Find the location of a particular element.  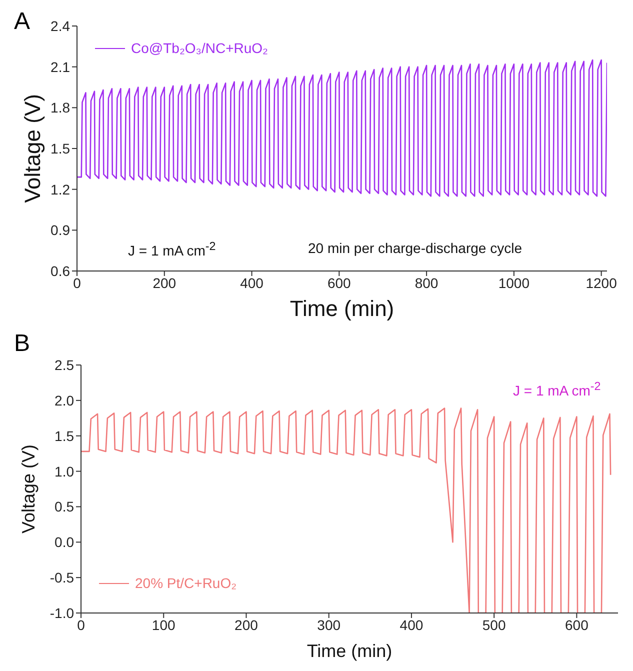

y-tick-label: -1.0 is located at coordinates (62, 612).